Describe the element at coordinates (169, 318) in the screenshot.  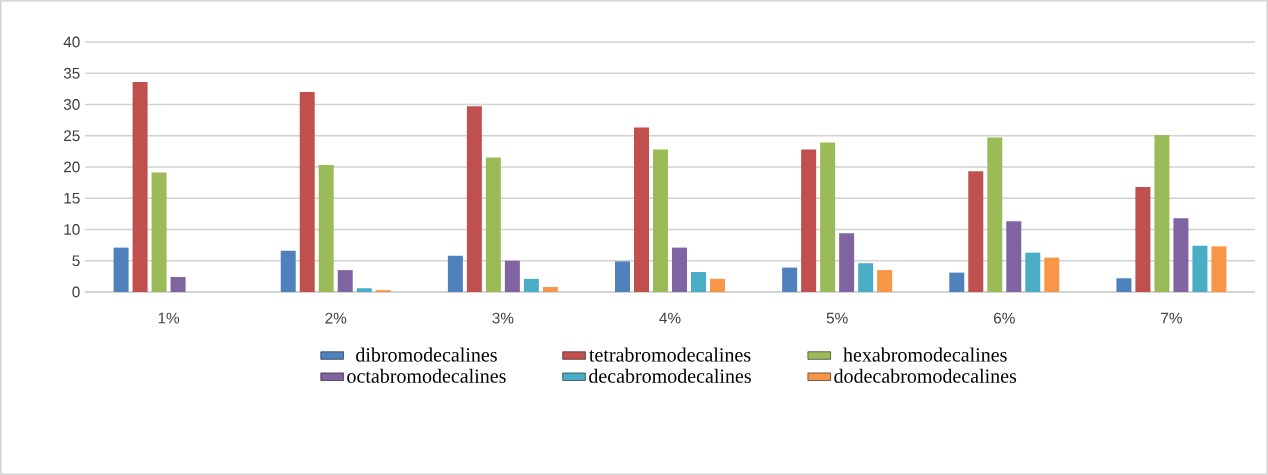
I see `x-tick-label: 1%` at that location.